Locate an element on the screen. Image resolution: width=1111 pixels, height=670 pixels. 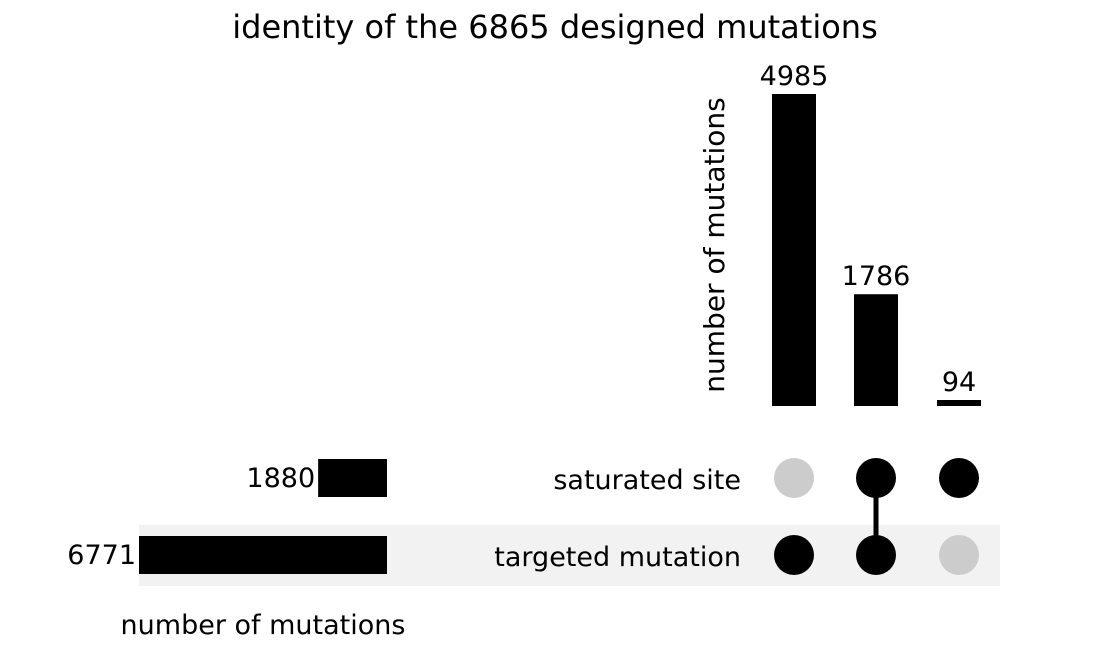
intersection-value-labels: 4985 1786 94 is located at coordinates (868, 229).